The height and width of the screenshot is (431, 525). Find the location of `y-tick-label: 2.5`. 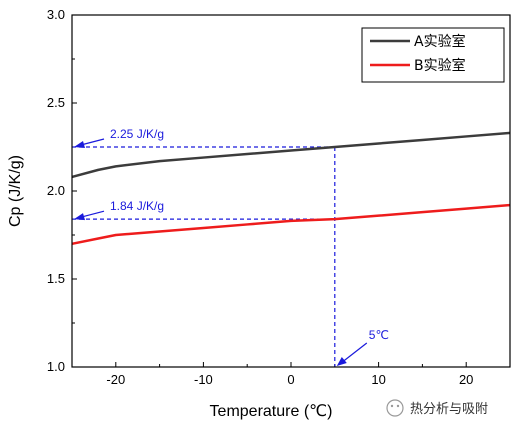

y-tick-label: 2.5 is located at coordinates (56, 102).